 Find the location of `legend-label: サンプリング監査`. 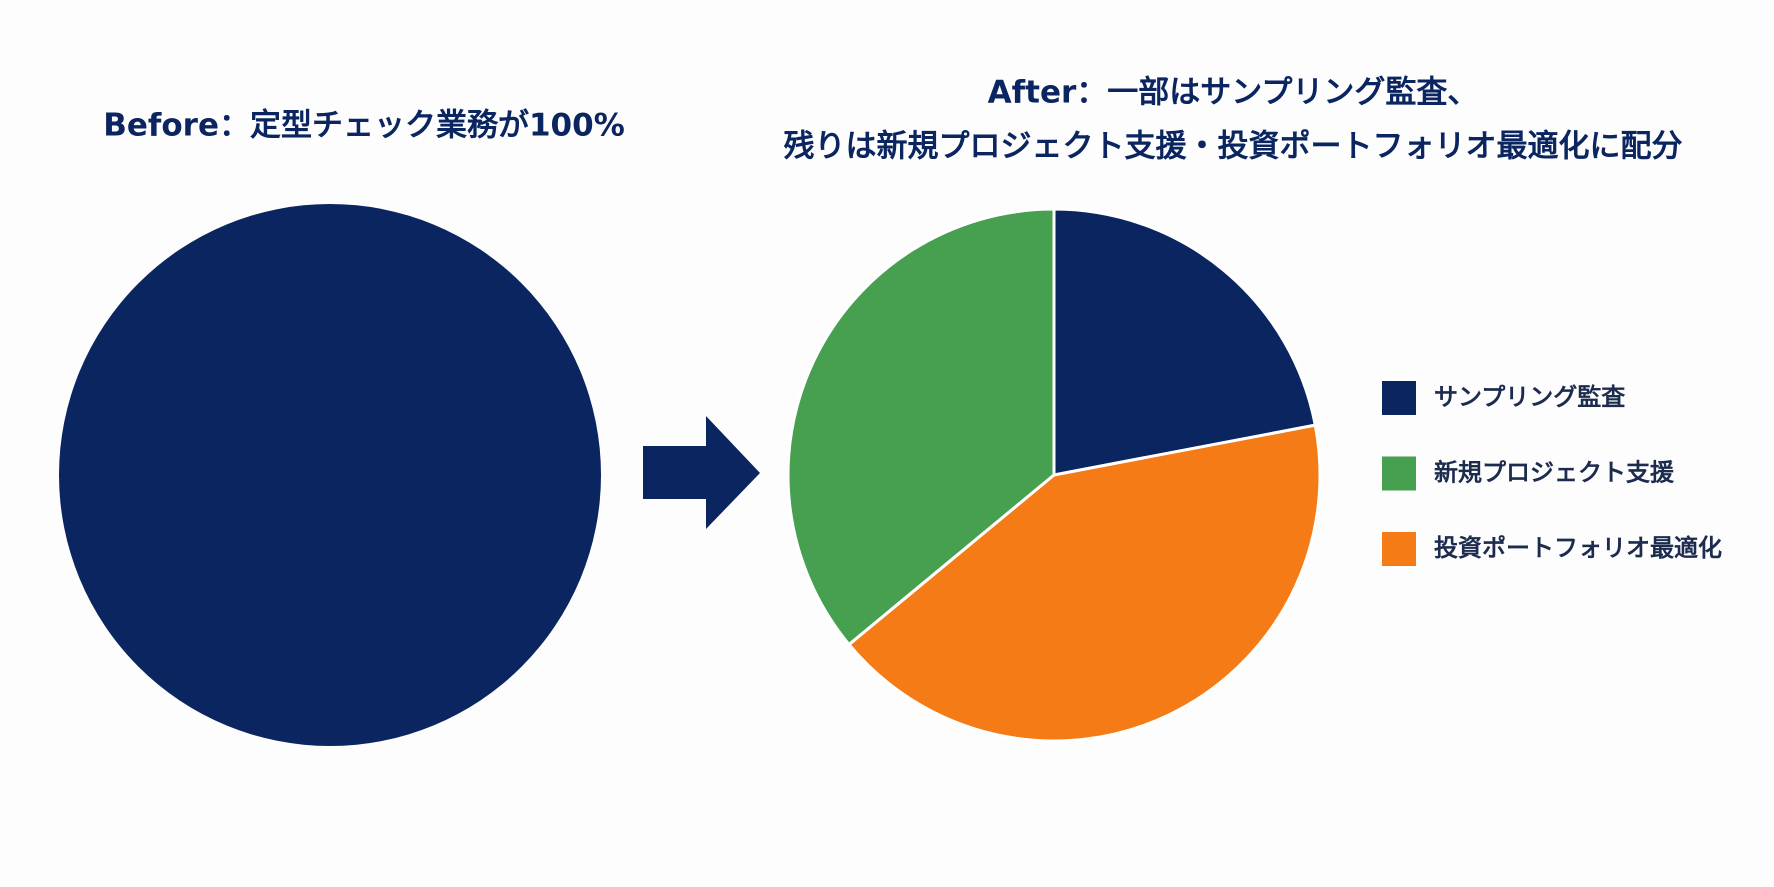

legend-label: サンプリング監査 is located at coordinates (1529, 397).